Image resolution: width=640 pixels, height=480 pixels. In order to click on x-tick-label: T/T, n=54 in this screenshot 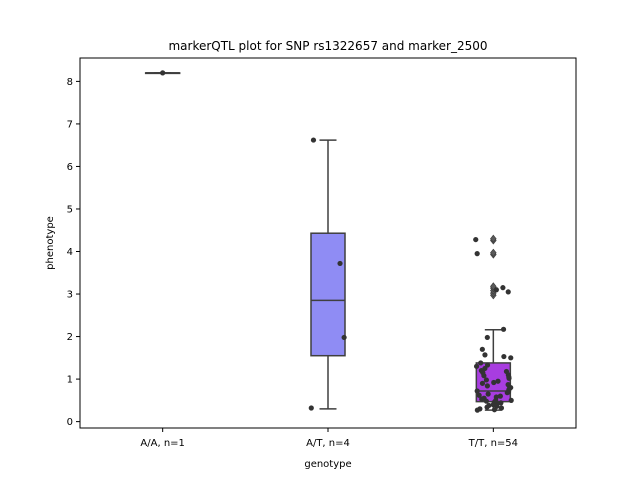, I will do `click(493, 443)`.